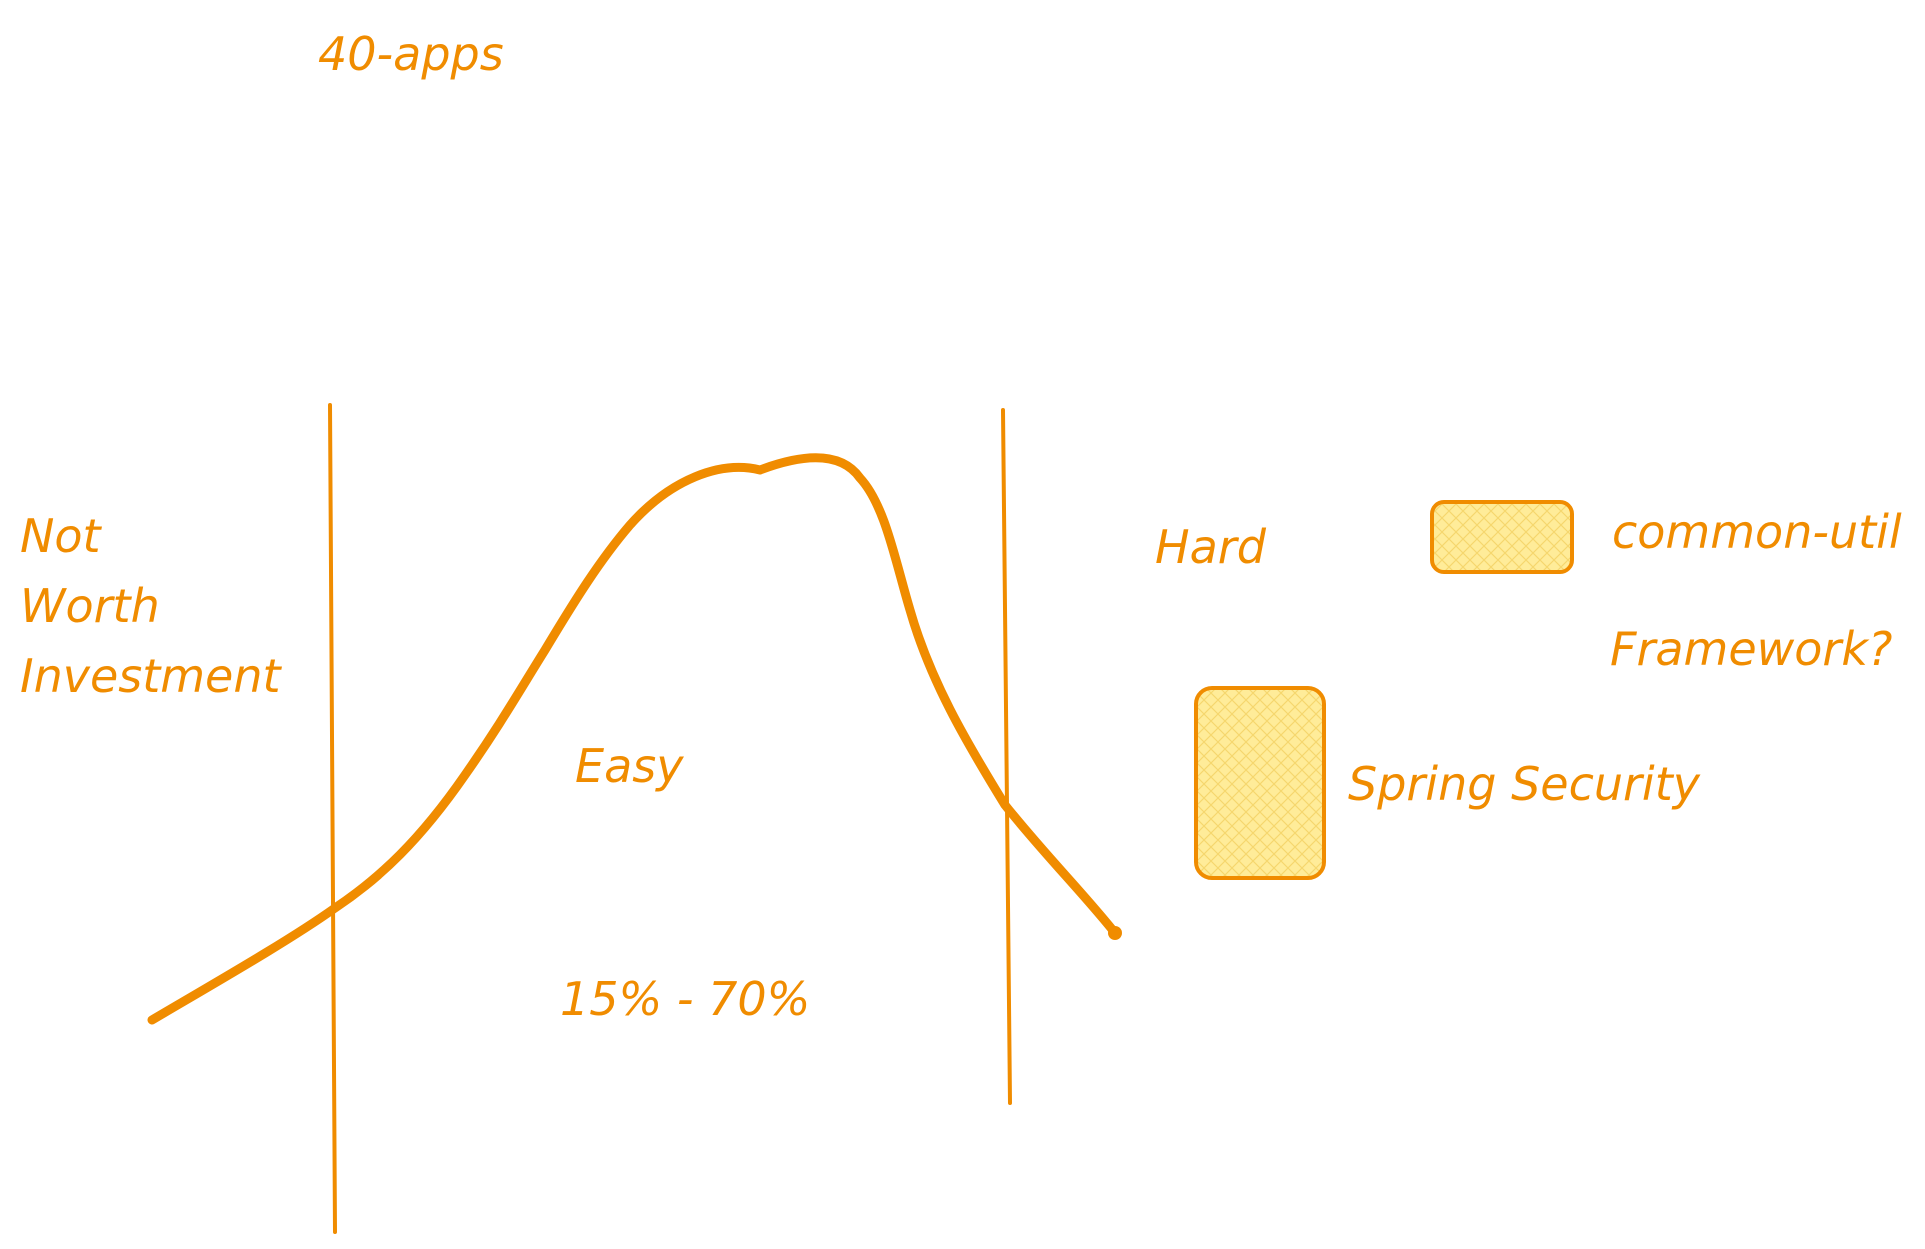 The width and height of the screenshot is (1925, 1249). I want to click on spring-security-box, so click(1260, 783).